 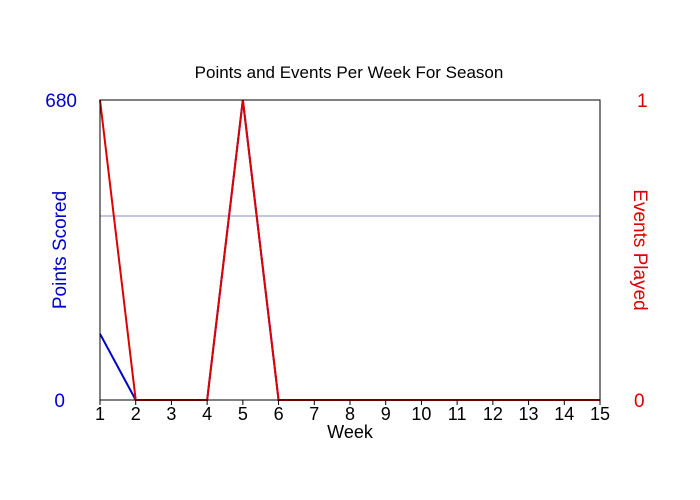 What do you see at coordinates (639, 401) in the screenshot?
I see `right-tick-bottom: 0` at bounding box center [639, 401].